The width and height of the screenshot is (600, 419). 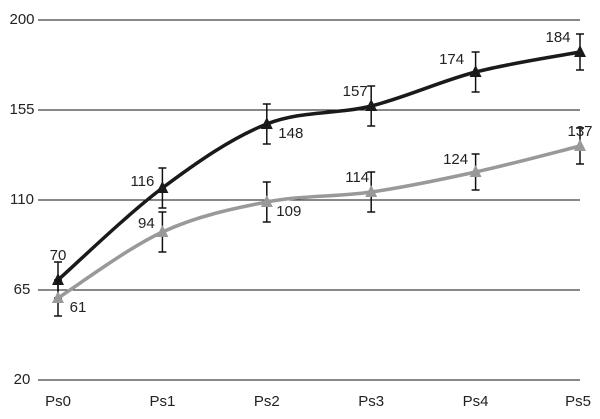 I want to click on x-tick-label: Ps0, so click(x=58, y=401).